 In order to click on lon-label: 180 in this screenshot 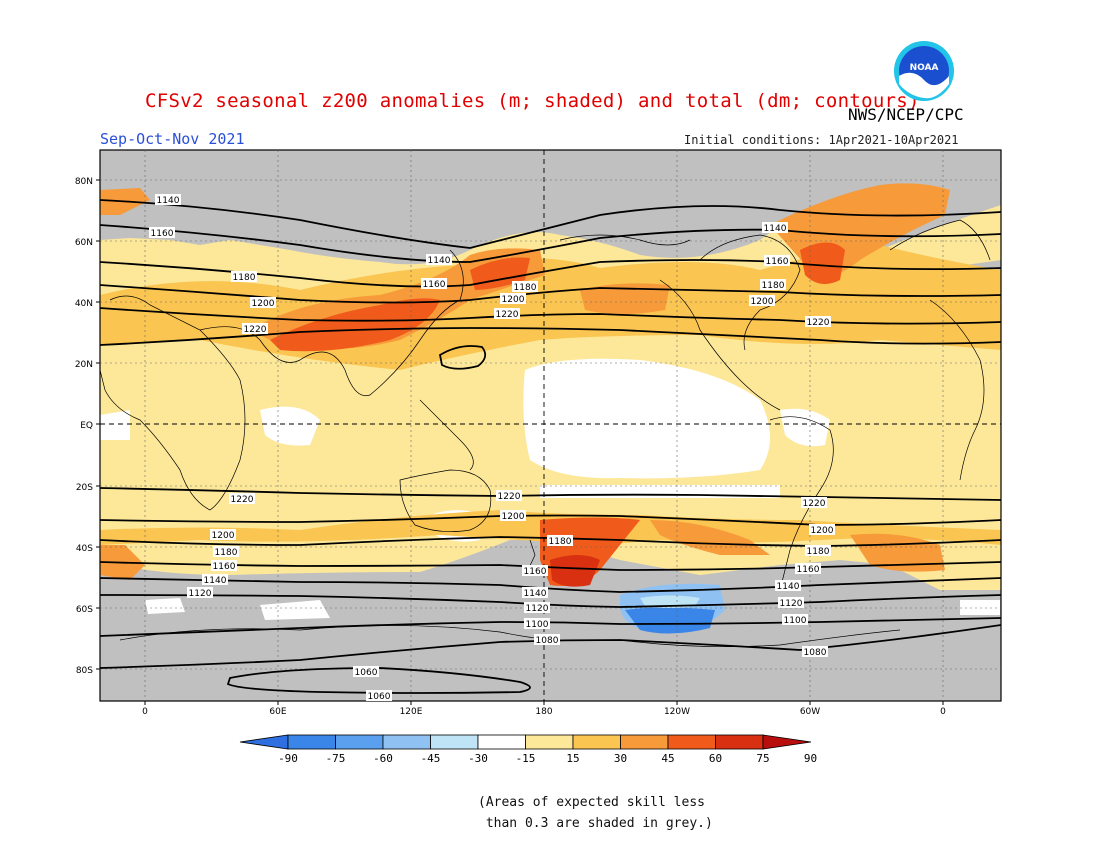, I will do `click(543, 712)`.